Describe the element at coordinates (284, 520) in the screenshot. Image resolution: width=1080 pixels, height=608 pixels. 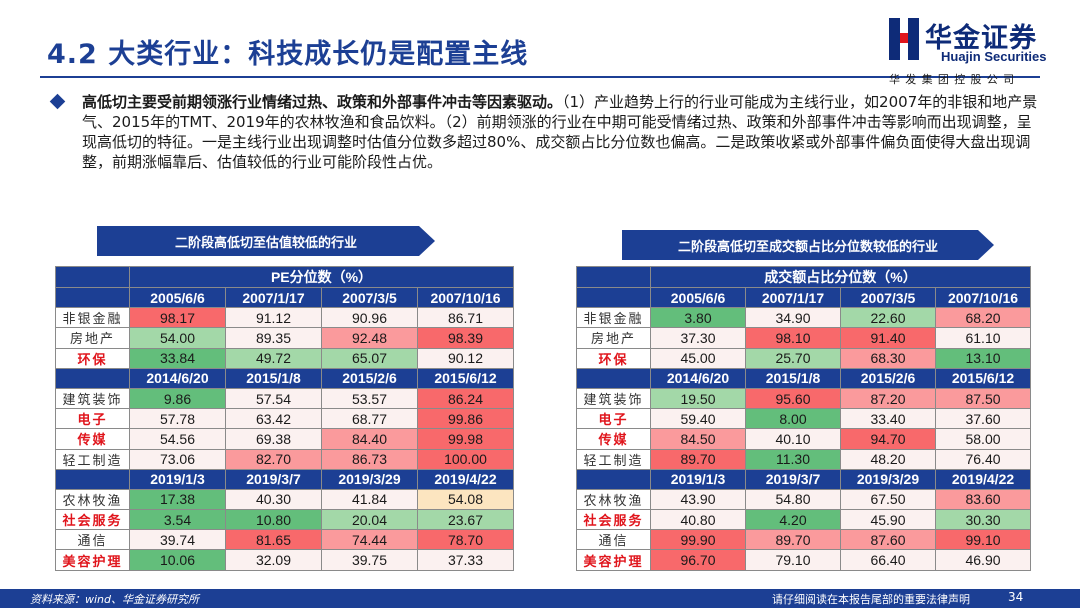
I see `table-row: 社会服务 3.54 10.80 20.04 23.67` at that location.